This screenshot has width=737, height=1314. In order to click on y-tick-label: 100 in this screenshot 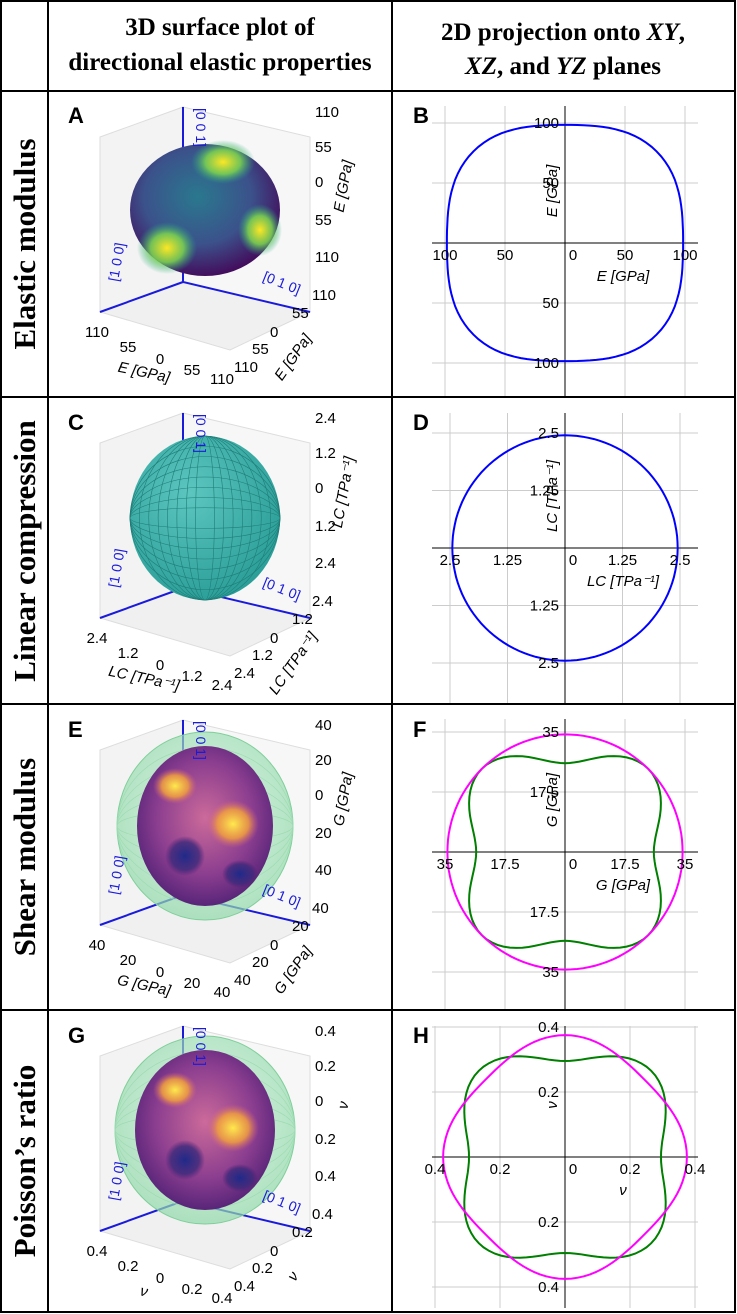, I will do `click(546, 123)`.